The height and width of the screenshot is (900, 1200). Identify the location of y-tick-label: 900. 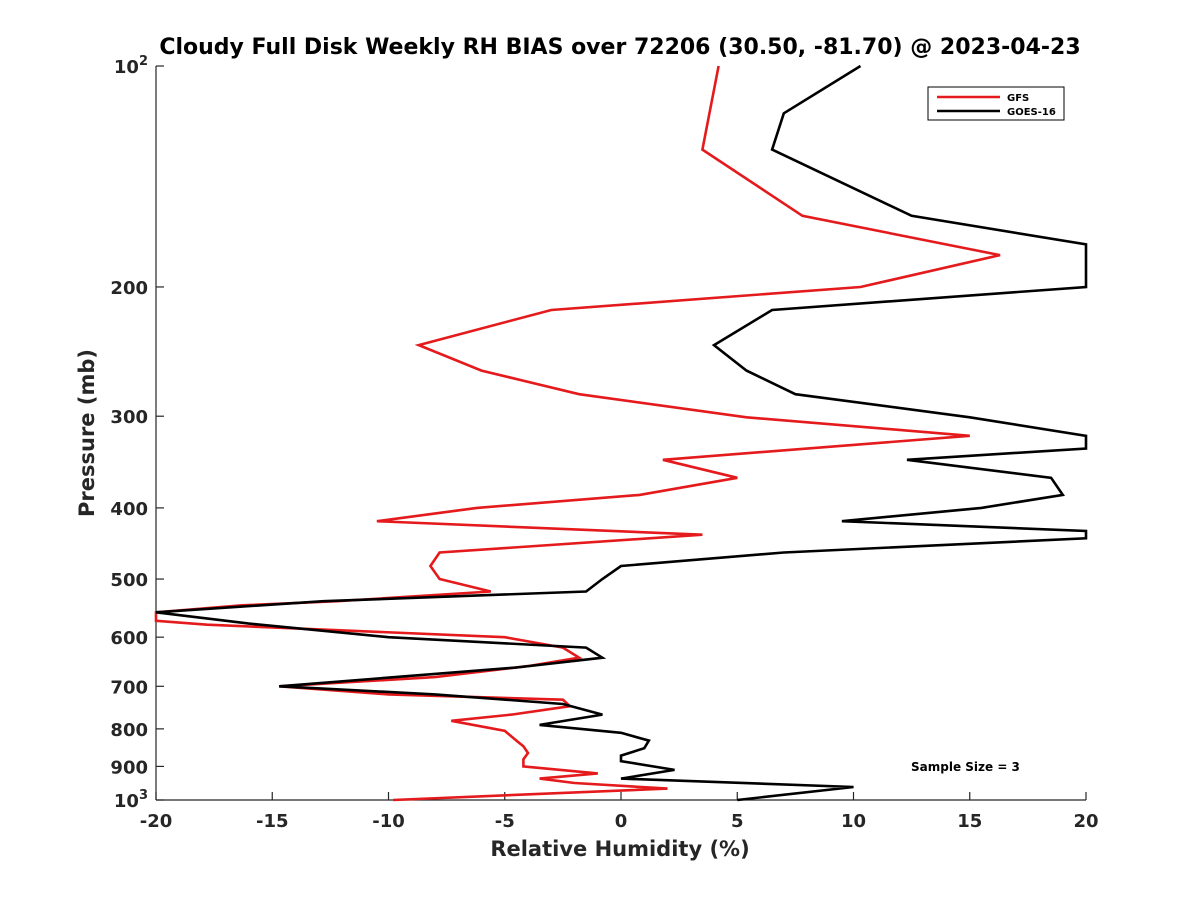
(129, 767).